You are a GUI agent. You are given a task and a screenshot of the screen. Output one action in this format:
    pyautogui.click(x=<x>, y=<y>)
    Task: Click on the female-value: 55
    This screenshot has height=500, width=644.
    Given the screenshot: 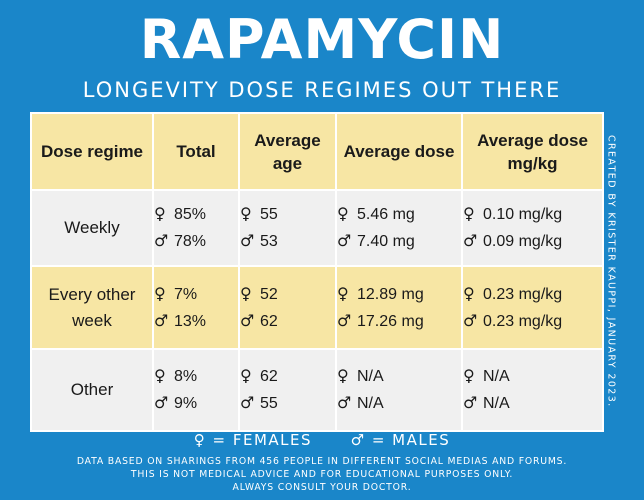 What is the action you would take?
    pyautogui.click(x=269, y=214)
    